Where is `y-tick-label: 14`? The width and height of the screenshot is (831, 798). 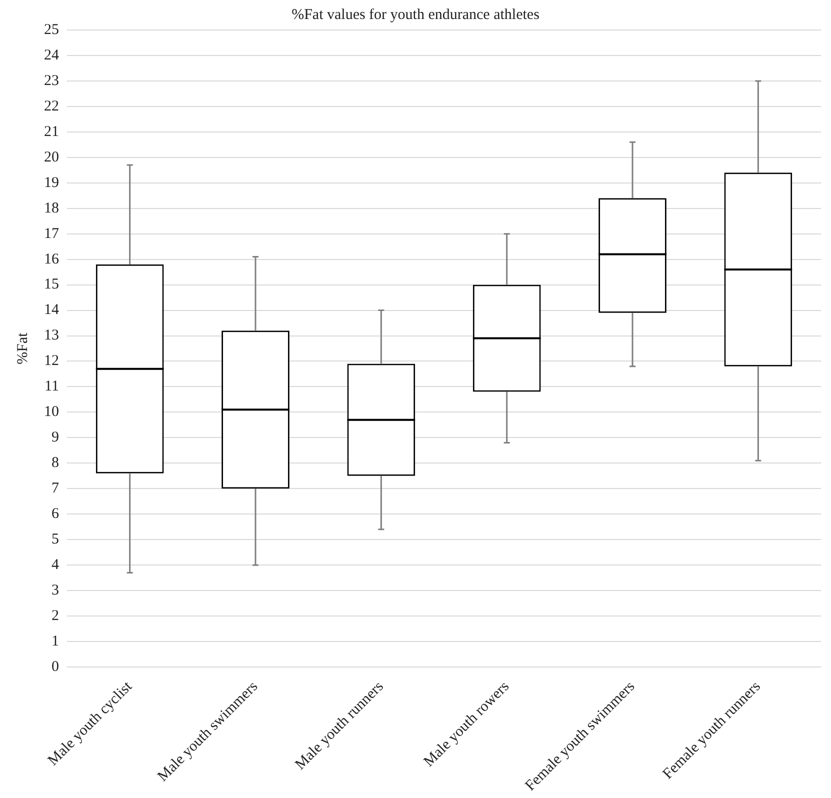 y-tick-label: 14 is located at coordinates (52, 310).